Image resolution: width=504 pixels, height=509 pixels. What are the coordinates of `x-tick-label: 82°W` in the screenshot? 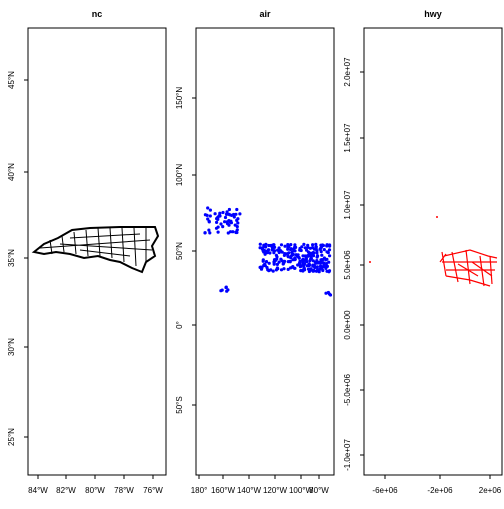 It's located at (66, 490).